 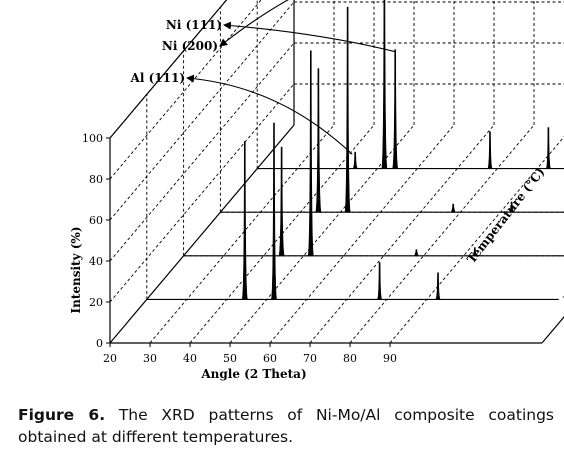 What do you see at coordinates (76, 269) in the screenshot?
I see `y-axis-label: Intensity (%)` at bounding box center [76, 269].